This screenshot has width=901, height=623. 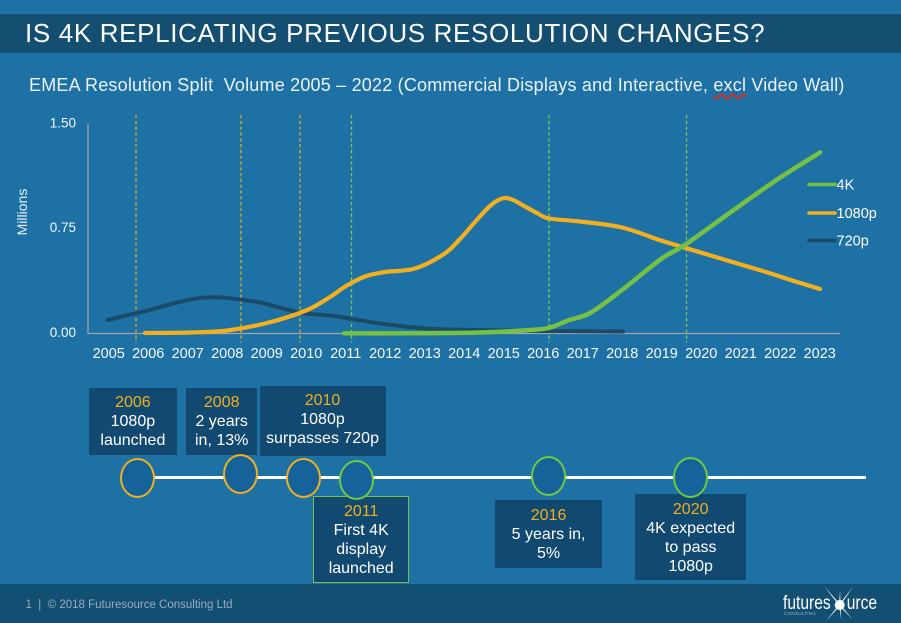 What do you see at coordinates (504, 354) in the screenshot?
I see `svg-text: 2015` at bounding box center [504, 354].